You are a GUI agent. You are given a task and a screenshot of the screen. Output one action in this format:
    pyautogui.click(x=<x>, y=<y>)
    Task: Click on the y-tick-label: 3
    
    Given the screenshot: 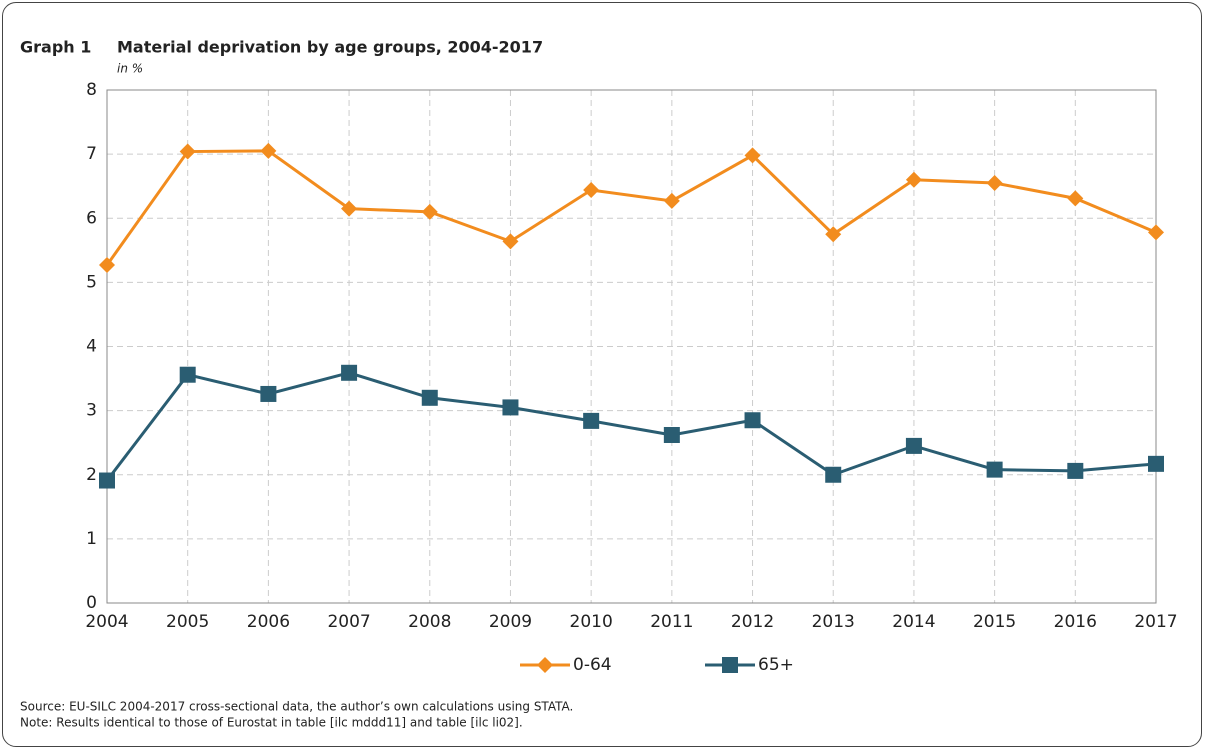 What is the action you would take?
    pyautogui.click(x=91, y=411)
    